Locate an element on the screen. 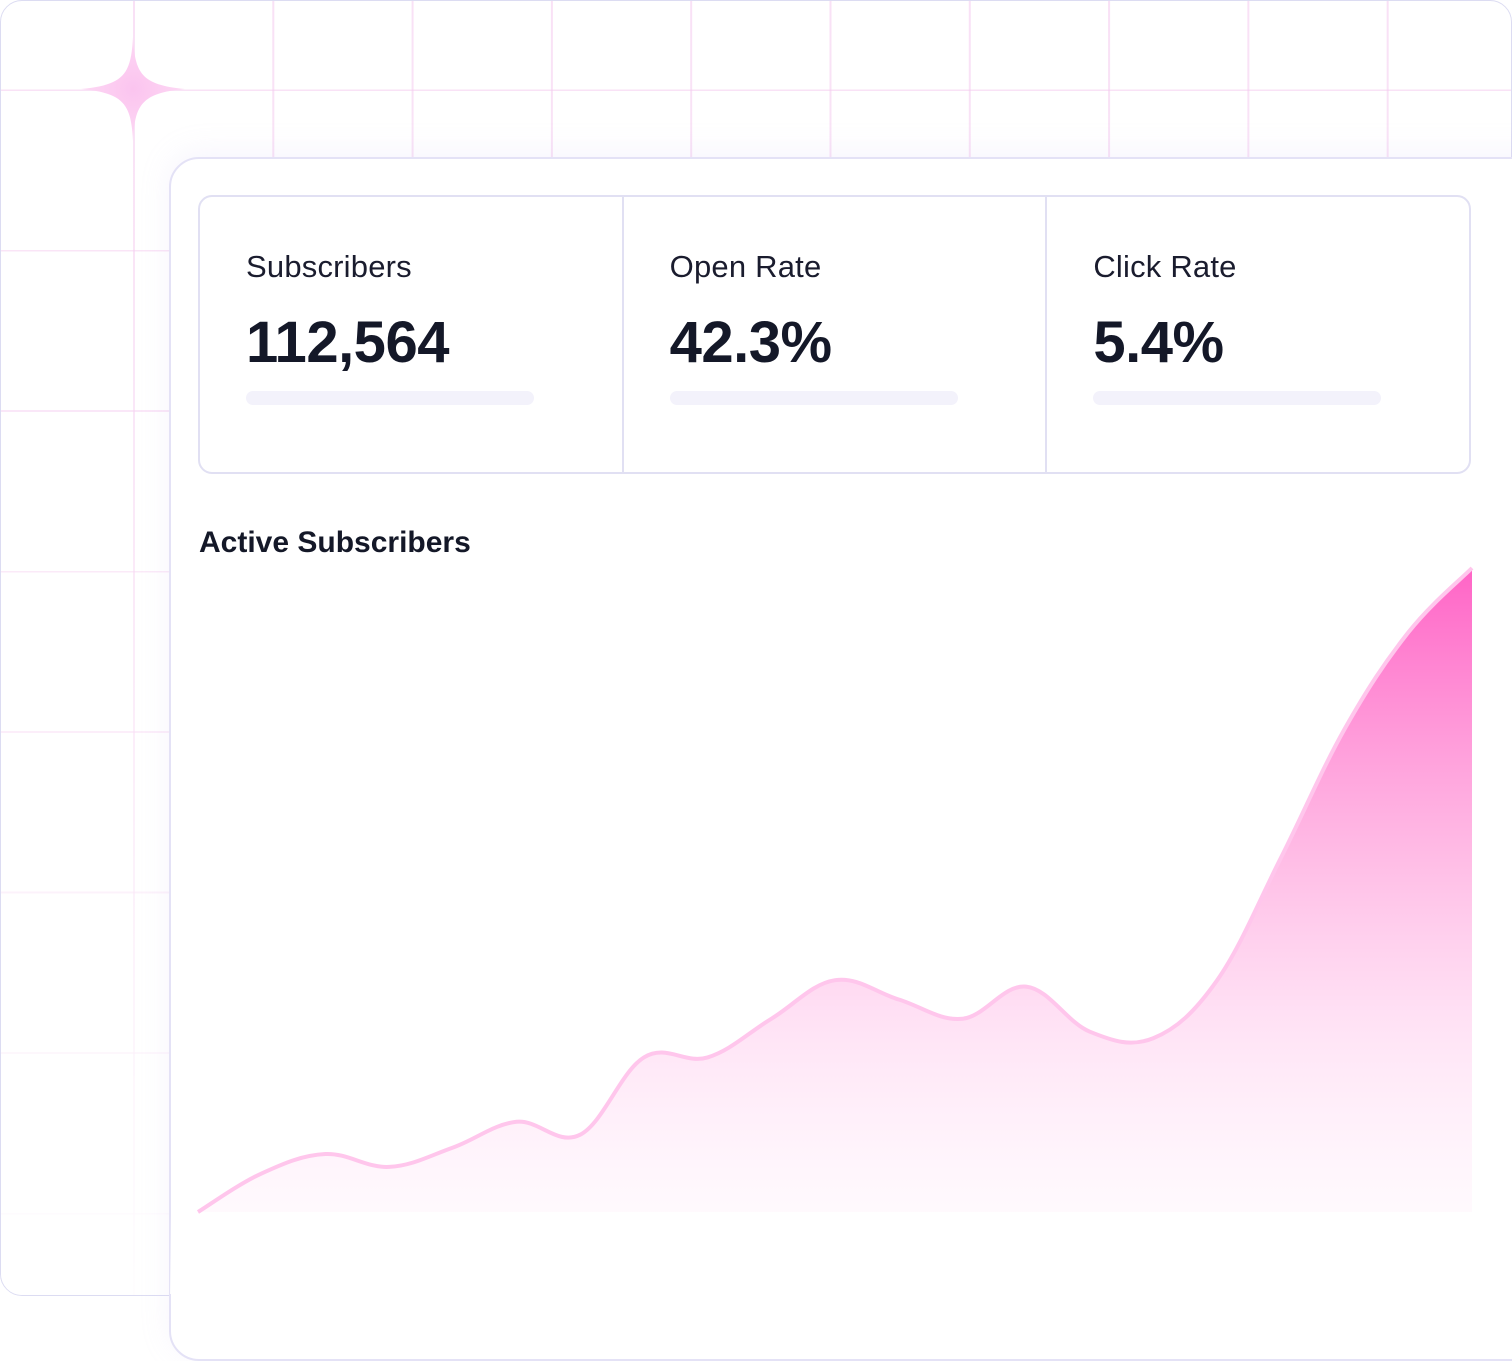  stat-label: Open Rate is located at coordinates (745, 266).